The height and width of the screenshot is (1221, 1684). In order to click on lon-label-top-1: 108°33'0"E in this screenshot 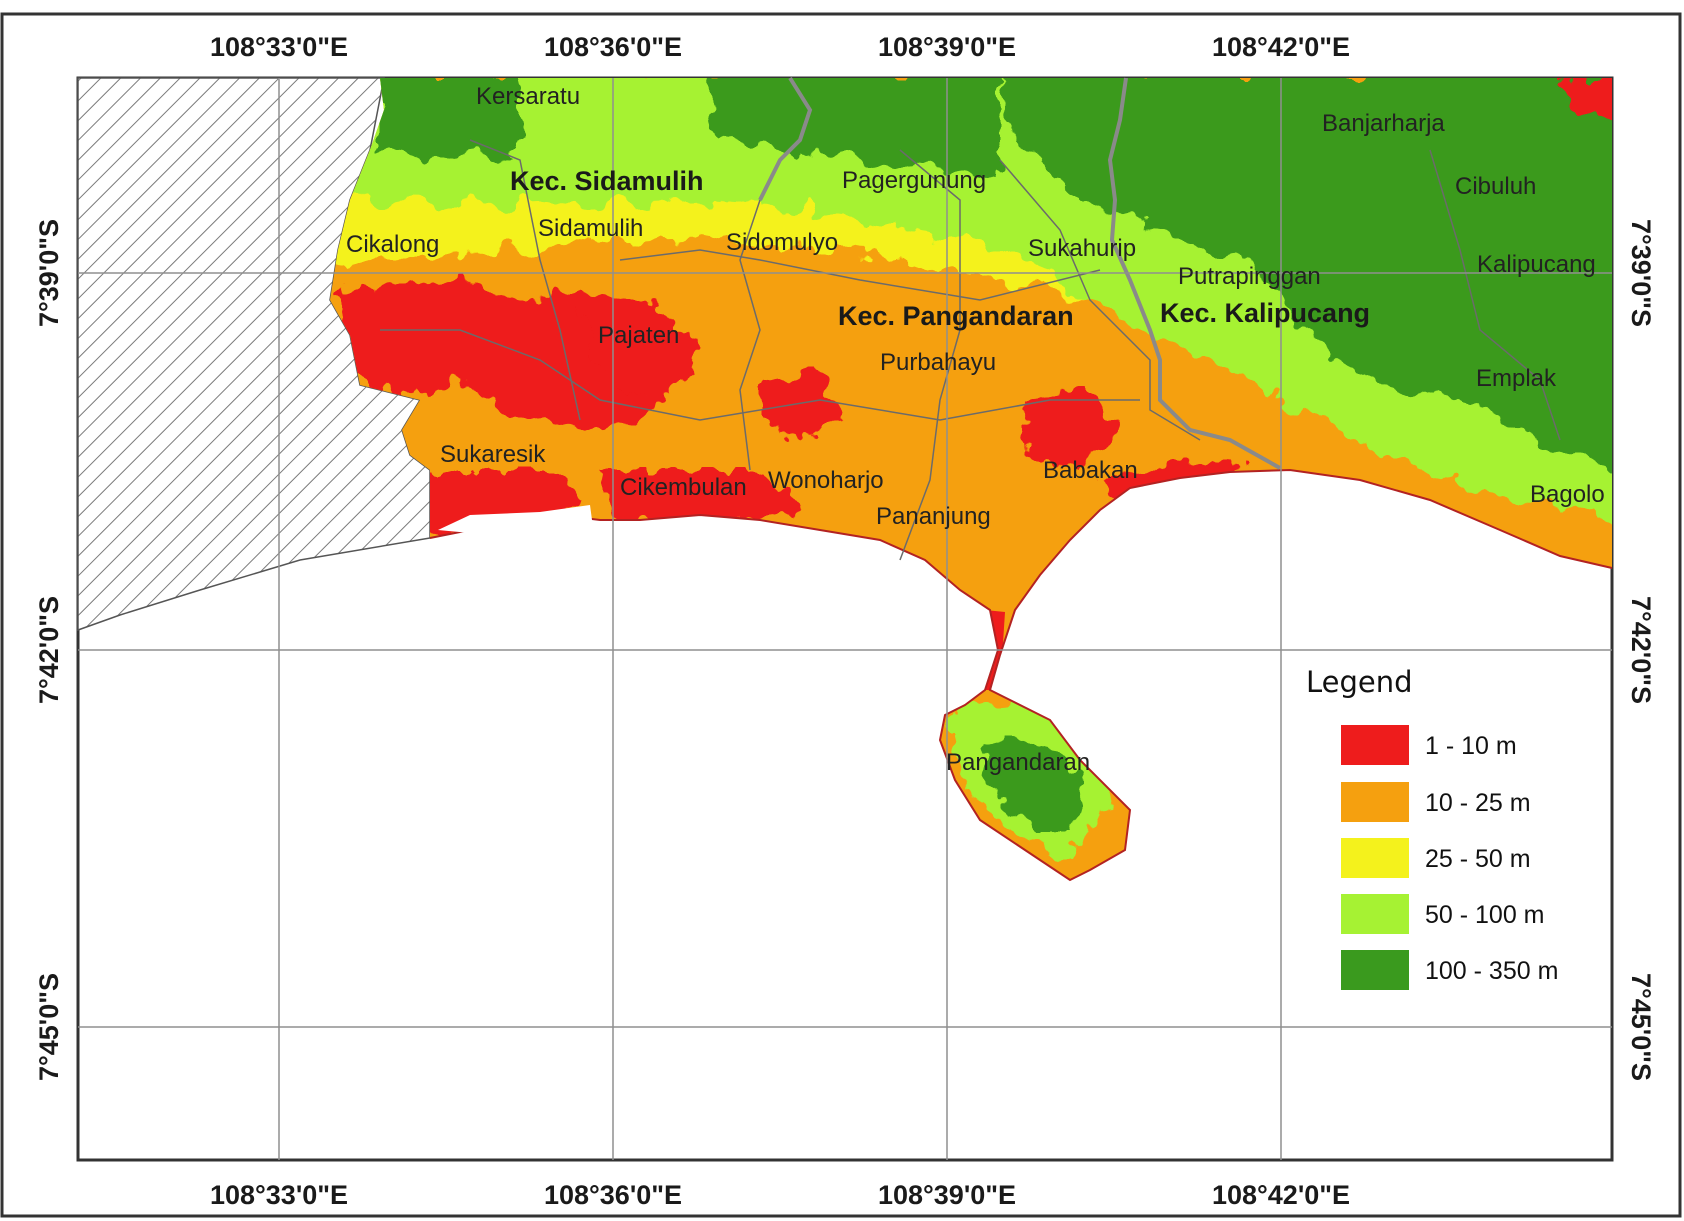, I will do `click(279, 47)`.